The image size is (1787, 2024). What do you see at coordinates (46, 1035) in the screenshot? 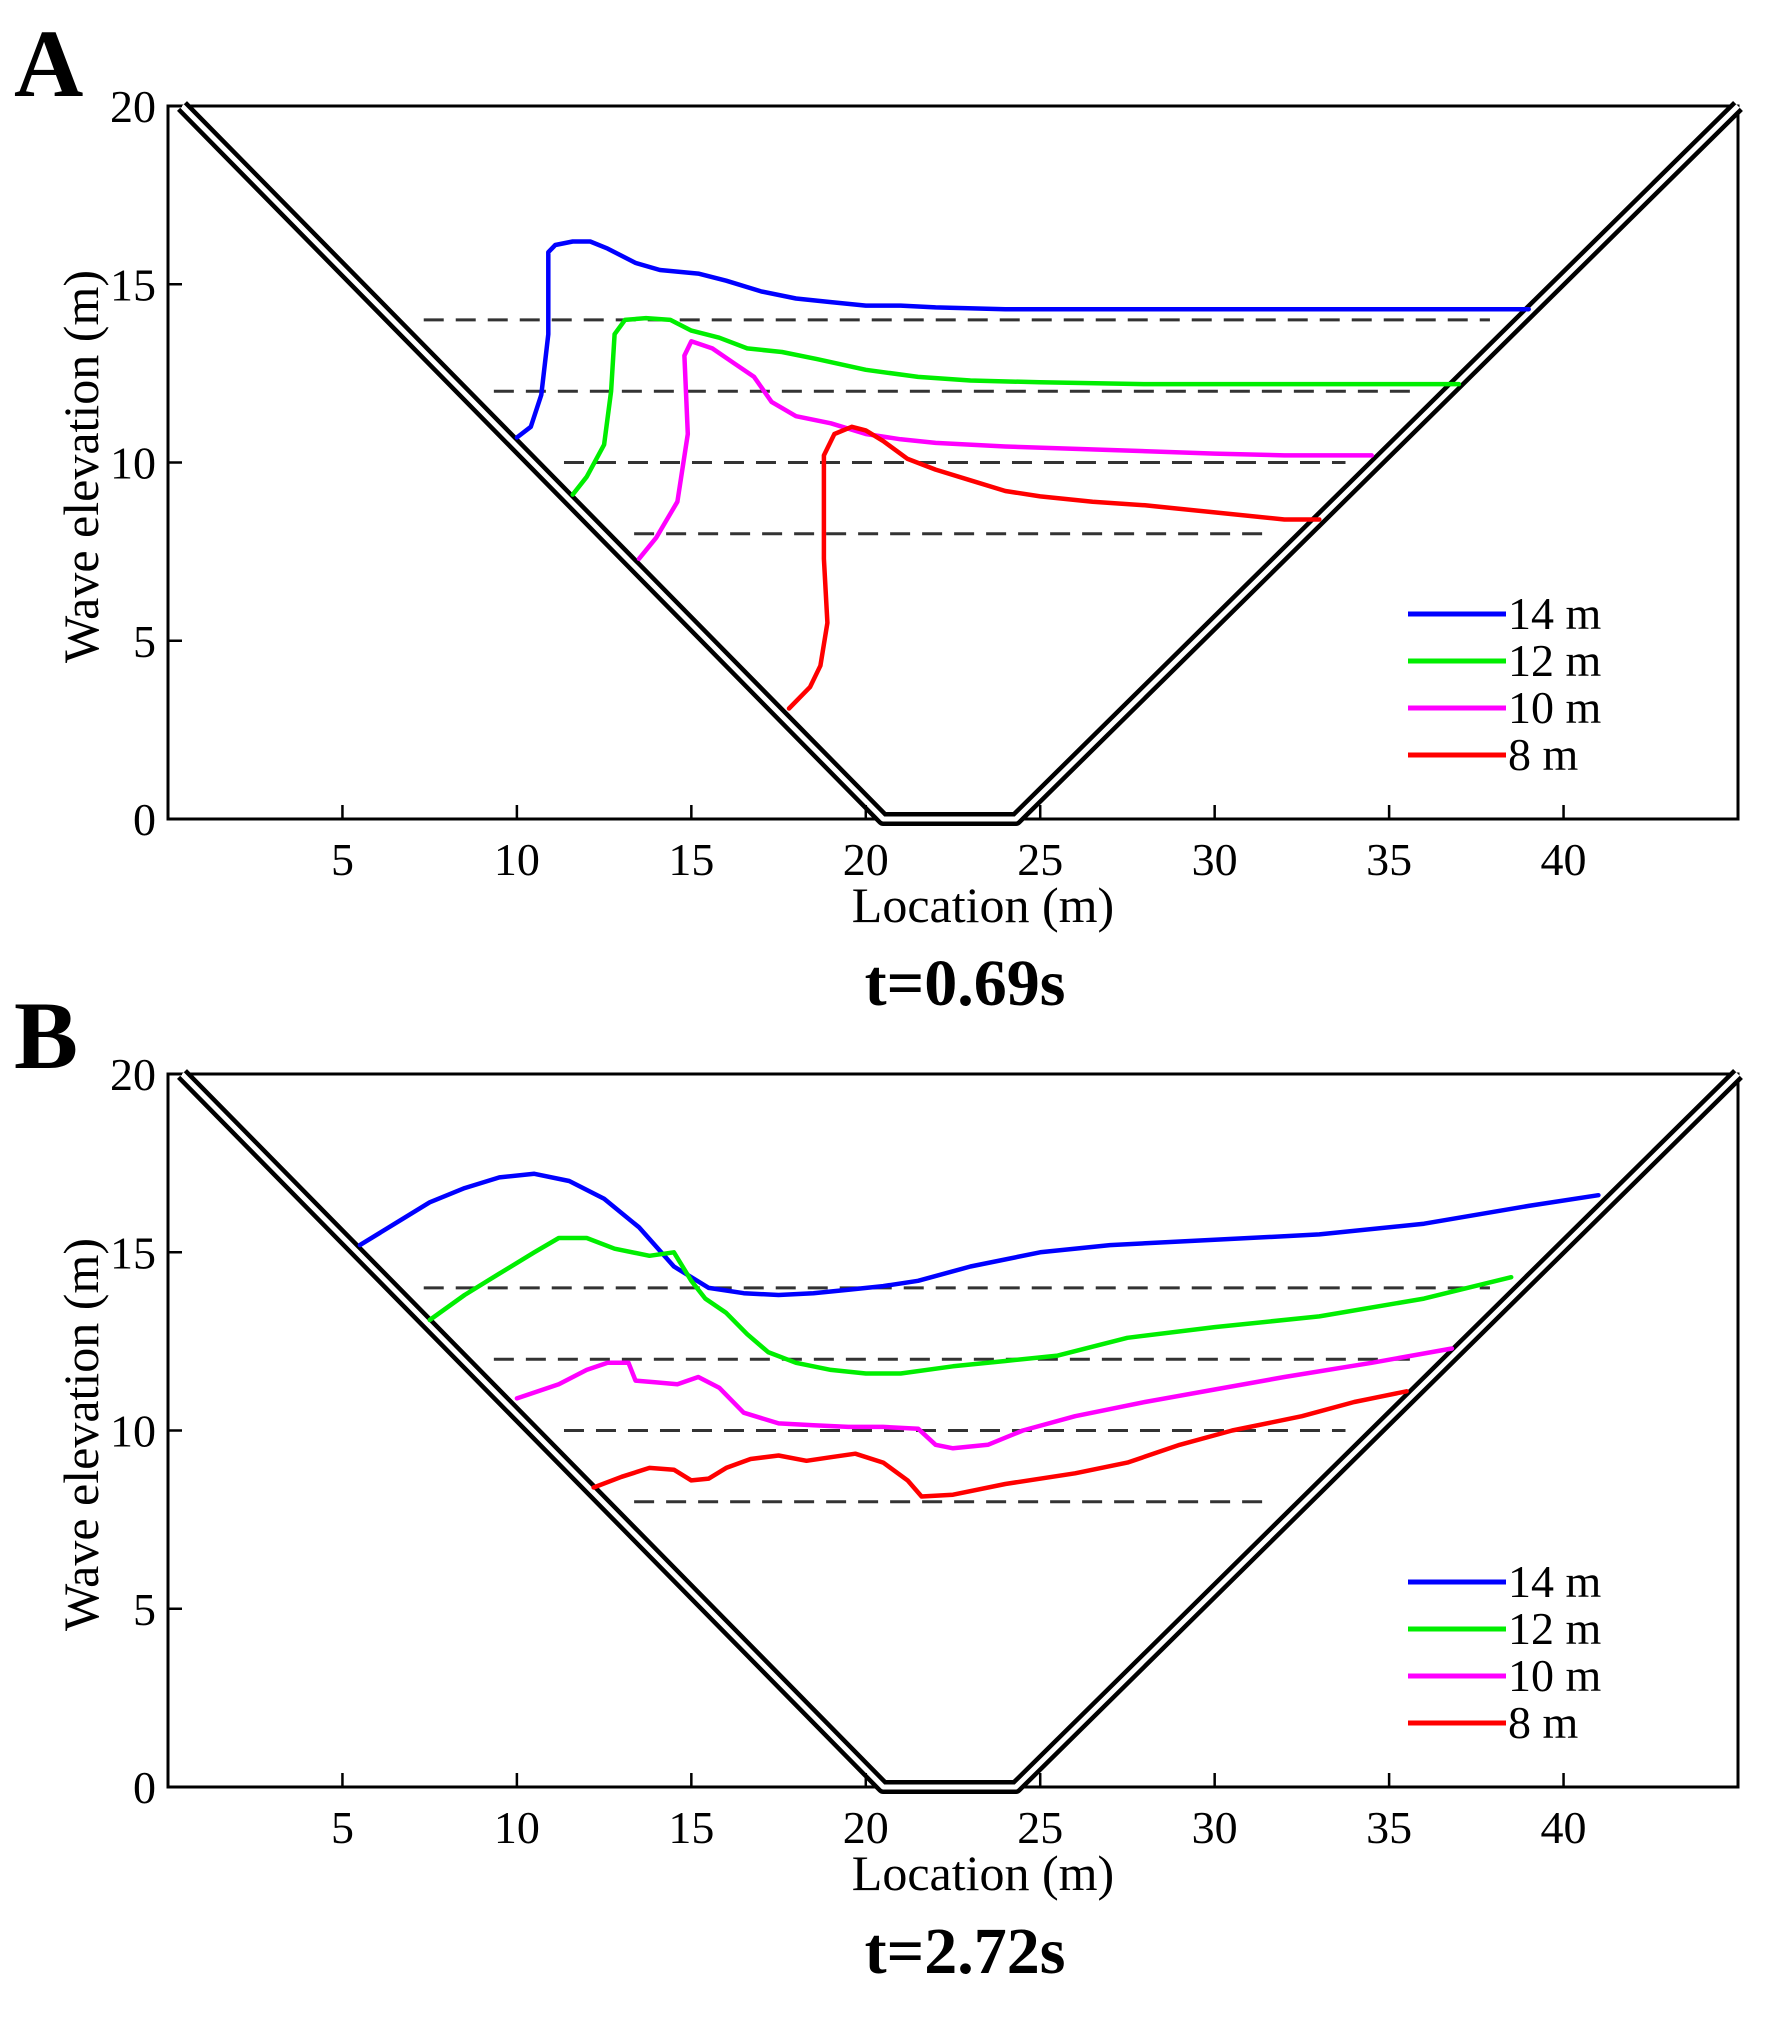
I see `panel-letter: B` at bounding box center [46, 1035].